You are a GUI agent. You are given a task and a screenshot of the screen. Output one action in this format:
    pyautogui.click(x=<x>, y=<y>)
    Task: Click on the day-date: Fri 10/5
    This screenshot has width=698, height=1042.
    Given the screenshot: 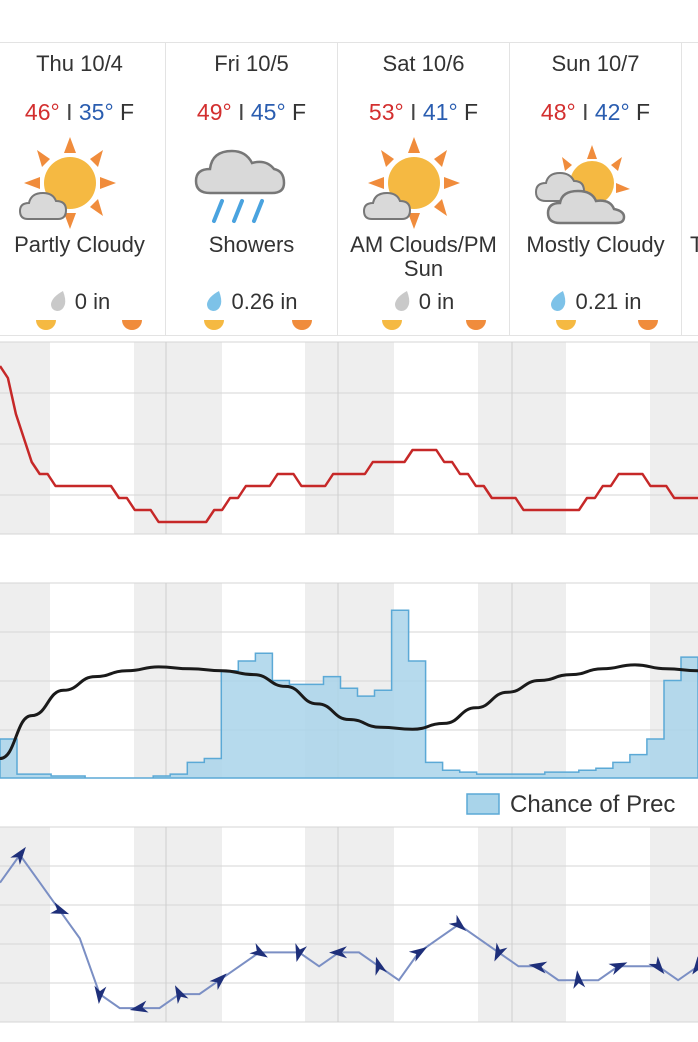 What is the action you would take?
    pyautogui.click(x=251, y=63)
    